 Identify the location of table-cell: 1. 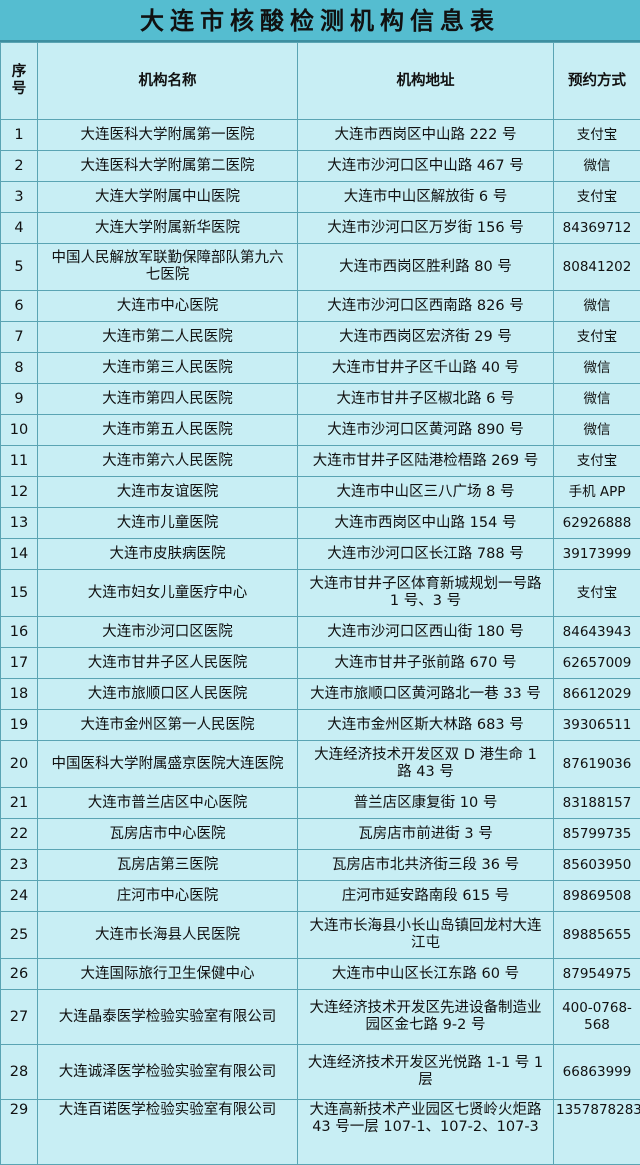
(19, 135).